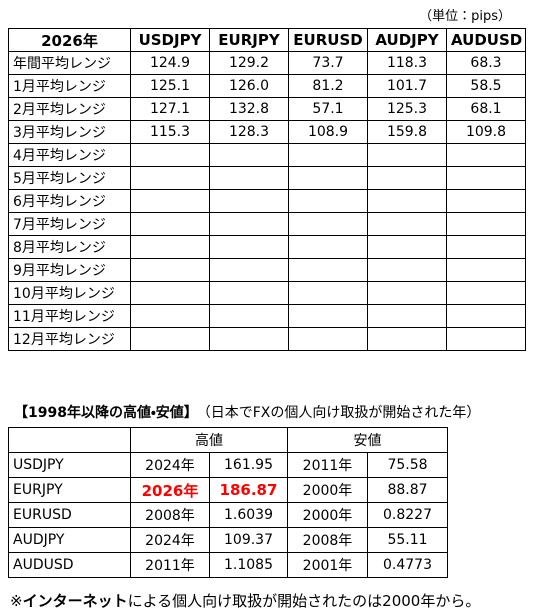 The height and width of the screenshot is (615, 535). I want to click on pair-name: AUDJPY, so click(69, 540).